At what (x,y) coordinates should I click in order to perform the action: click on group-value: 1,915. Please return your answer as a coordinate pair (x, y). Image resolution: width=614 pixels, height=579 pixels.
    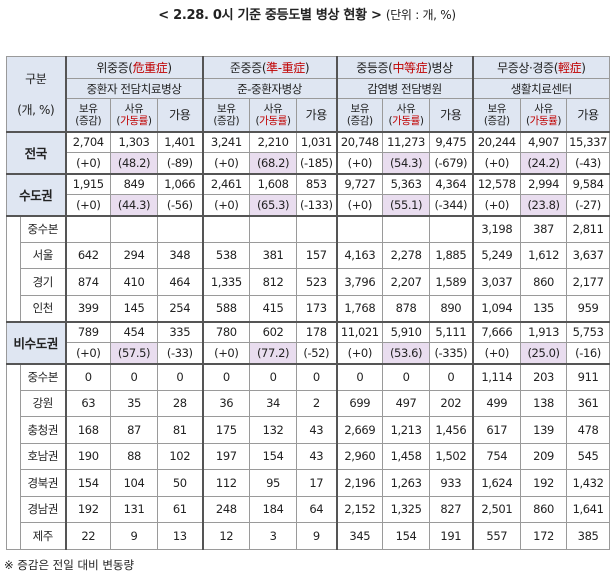
    Looking at the image, I should click on (88, 184).